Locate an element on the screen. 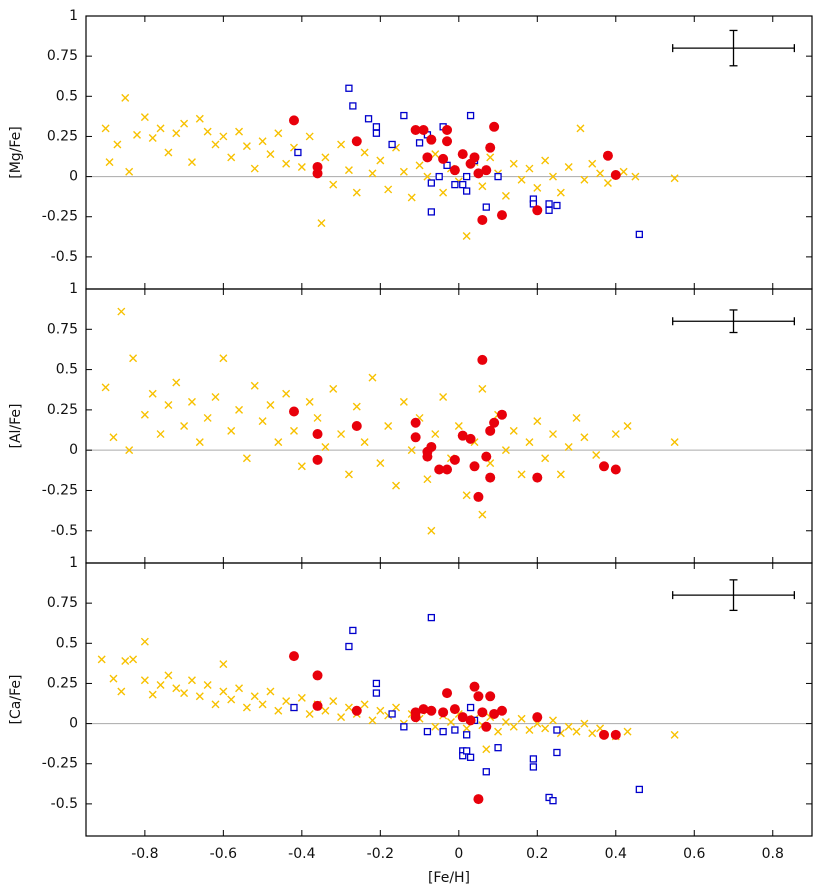  y-tick-label: 0.75 is located at coordinates (62, 56).